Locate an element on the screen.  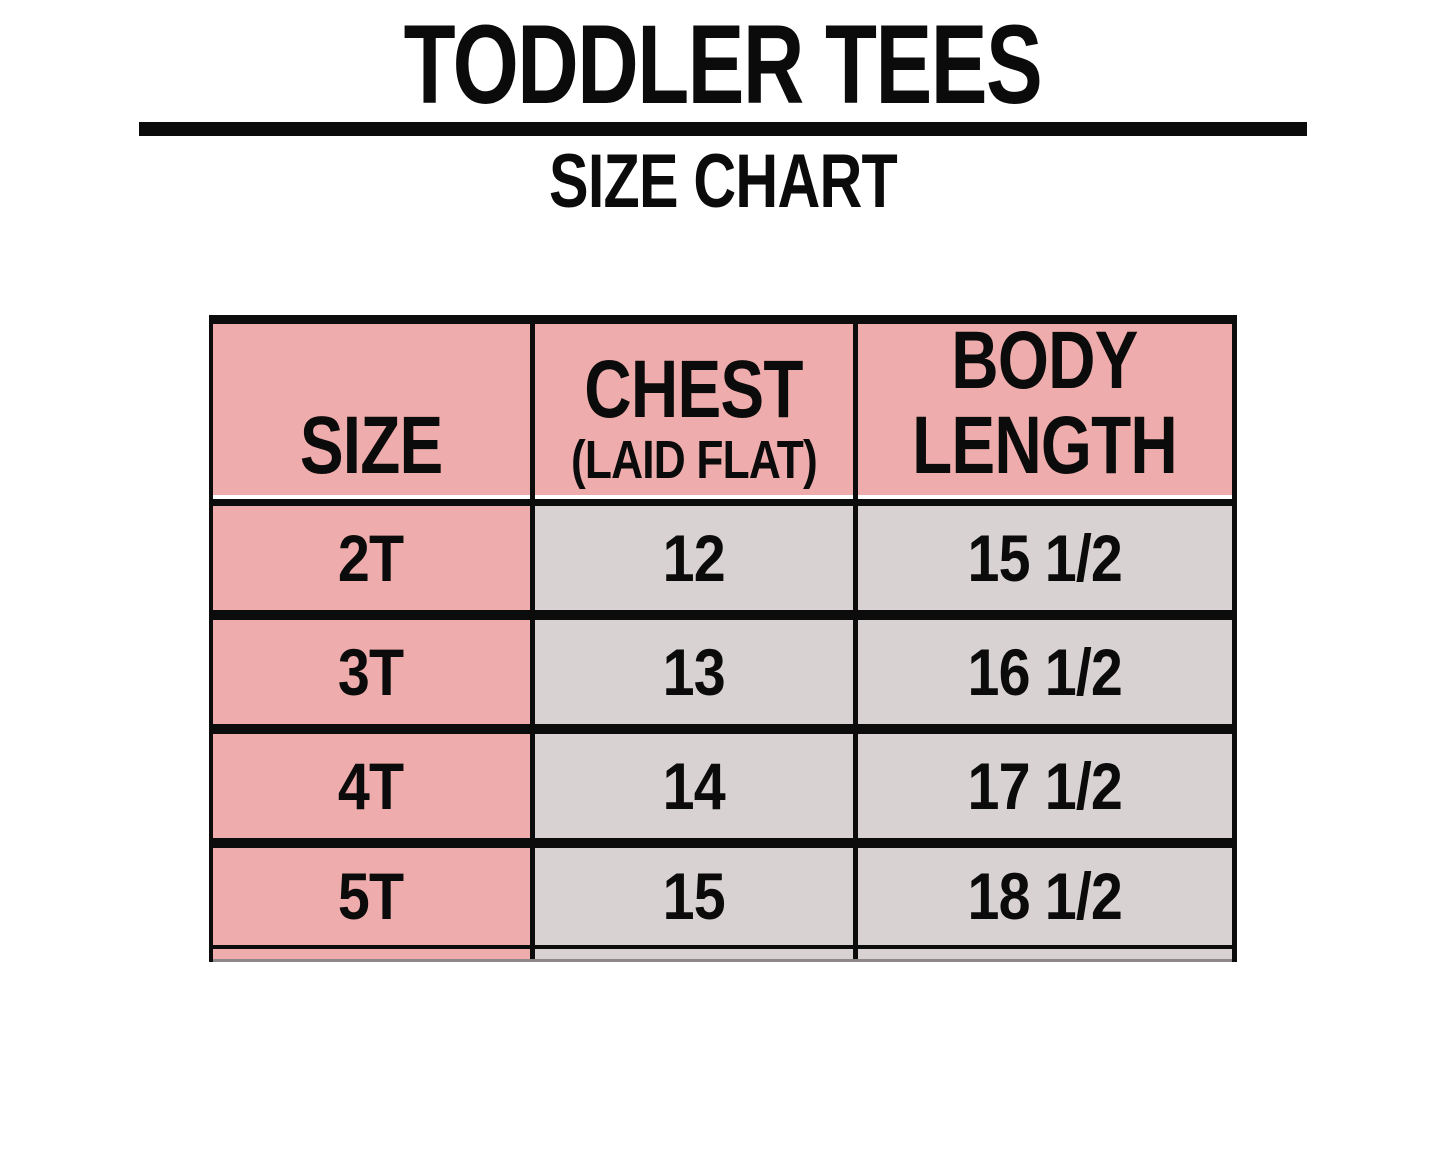
page-subtitle: SIZE CHART is located at coordinates (722, 182).